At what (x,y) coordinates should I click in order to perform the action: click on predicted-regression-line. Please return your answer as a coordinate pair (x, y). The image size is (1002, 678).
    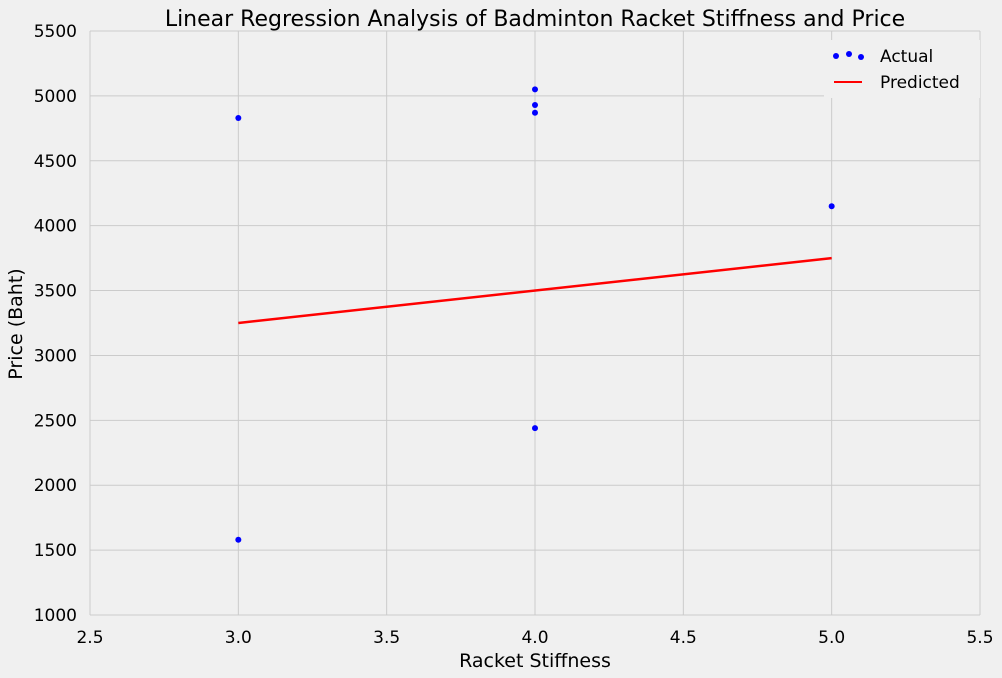
    Looking at the image, I should click on (535, 290).